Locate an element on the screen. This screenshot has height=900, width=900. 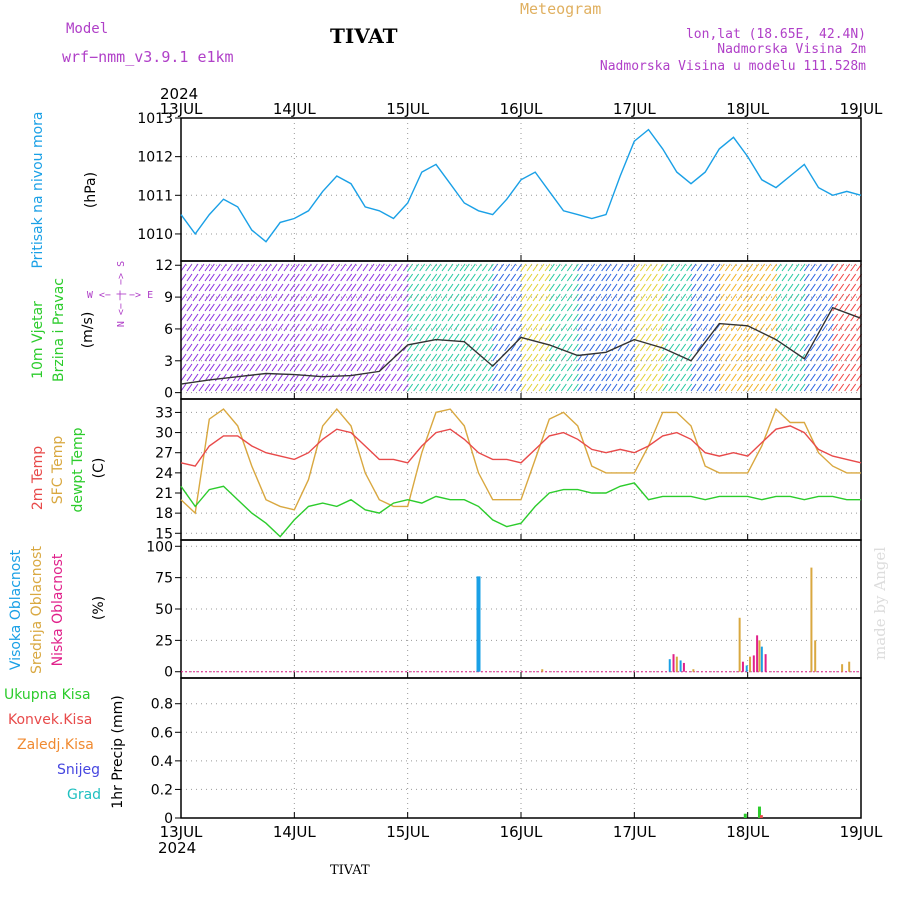
pressure-ylabel: Pritisak na nivou mora is located at coordinates (38, 189).